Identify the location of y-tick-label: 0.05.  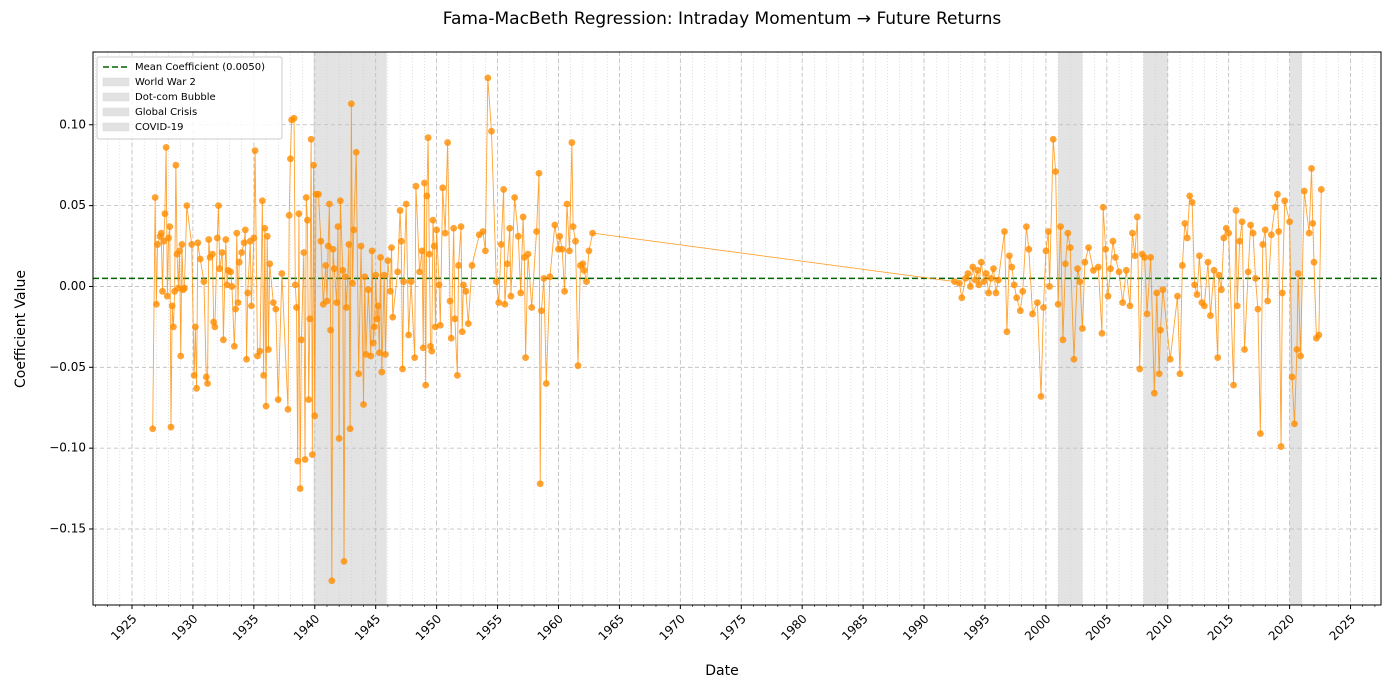
(72, 205).